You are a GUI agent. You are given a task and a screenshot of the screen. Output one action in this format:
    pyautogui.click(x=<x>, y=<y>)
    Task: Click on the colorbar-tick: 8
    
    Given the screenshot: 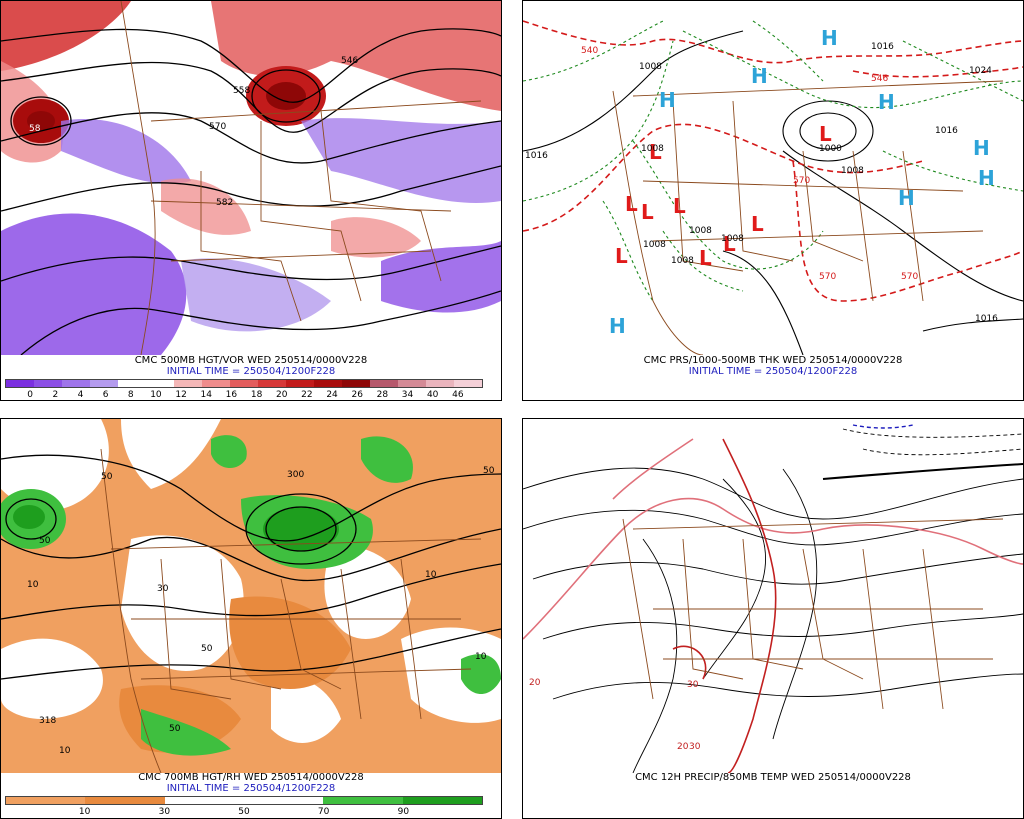 What is the action you would take?
    pyautogui.click(x=130, y=395)
    